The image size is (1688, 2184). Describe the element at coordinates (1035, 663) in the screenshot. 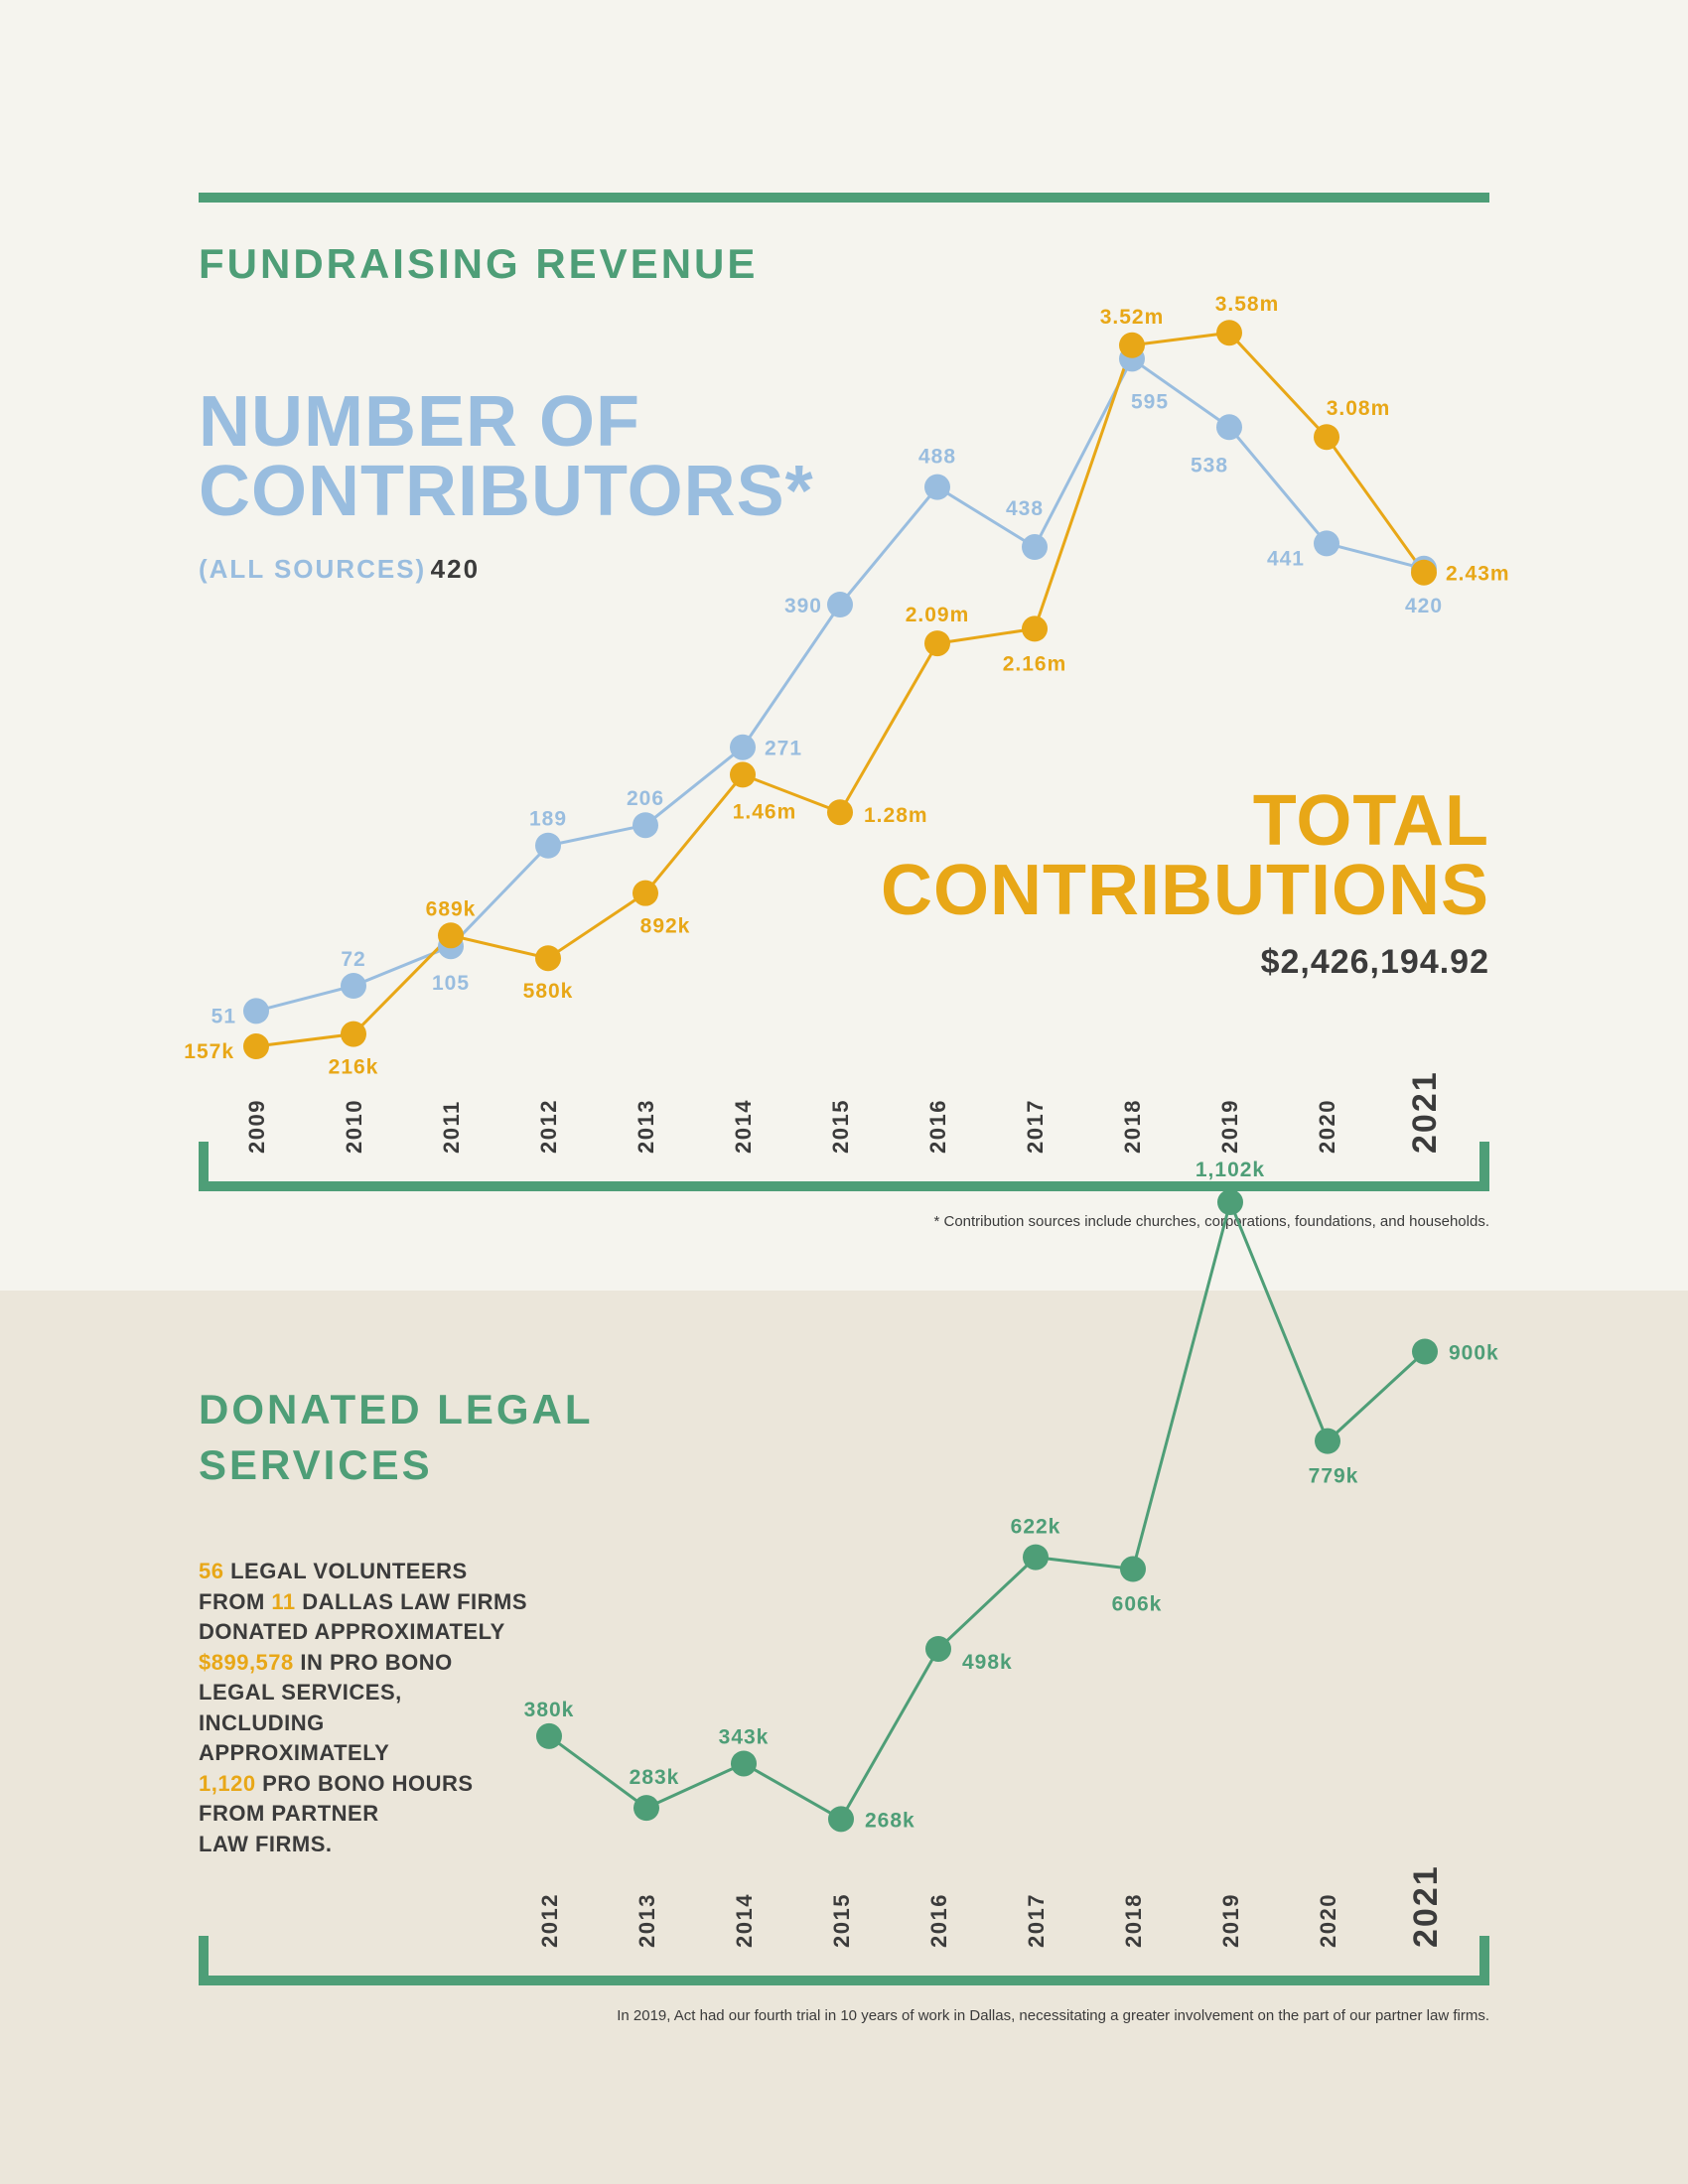

I see `fundraising-series-1-data-label: 2.16m` at that location.